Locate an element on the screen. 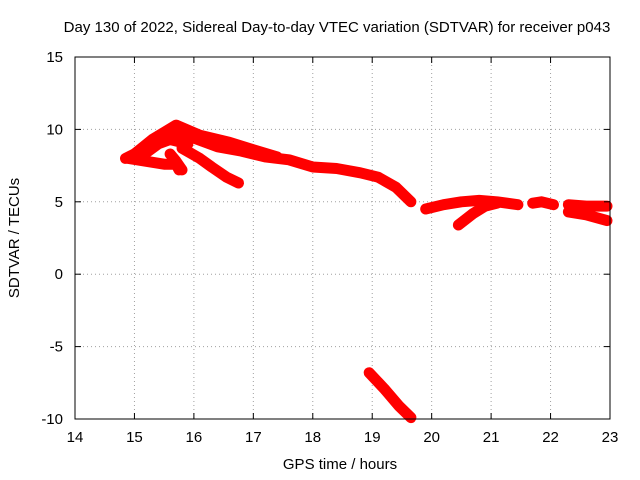 Image resolution: width=640 pixels, height=480 pixels. series-track-negative is located at coordinates (390, 395).